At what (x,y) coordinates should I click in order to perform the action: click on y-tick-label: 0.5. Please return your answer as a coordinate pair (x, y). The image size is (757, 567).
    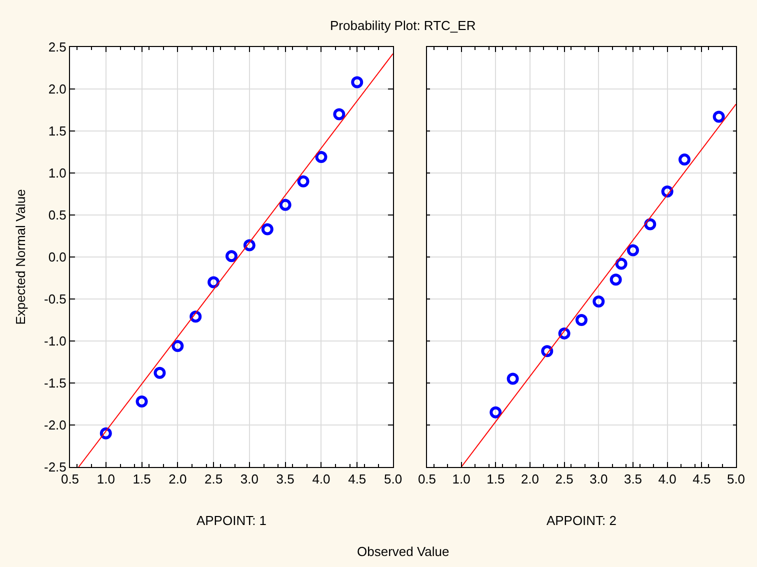
    Looking at the image, I should click on (57, 215).